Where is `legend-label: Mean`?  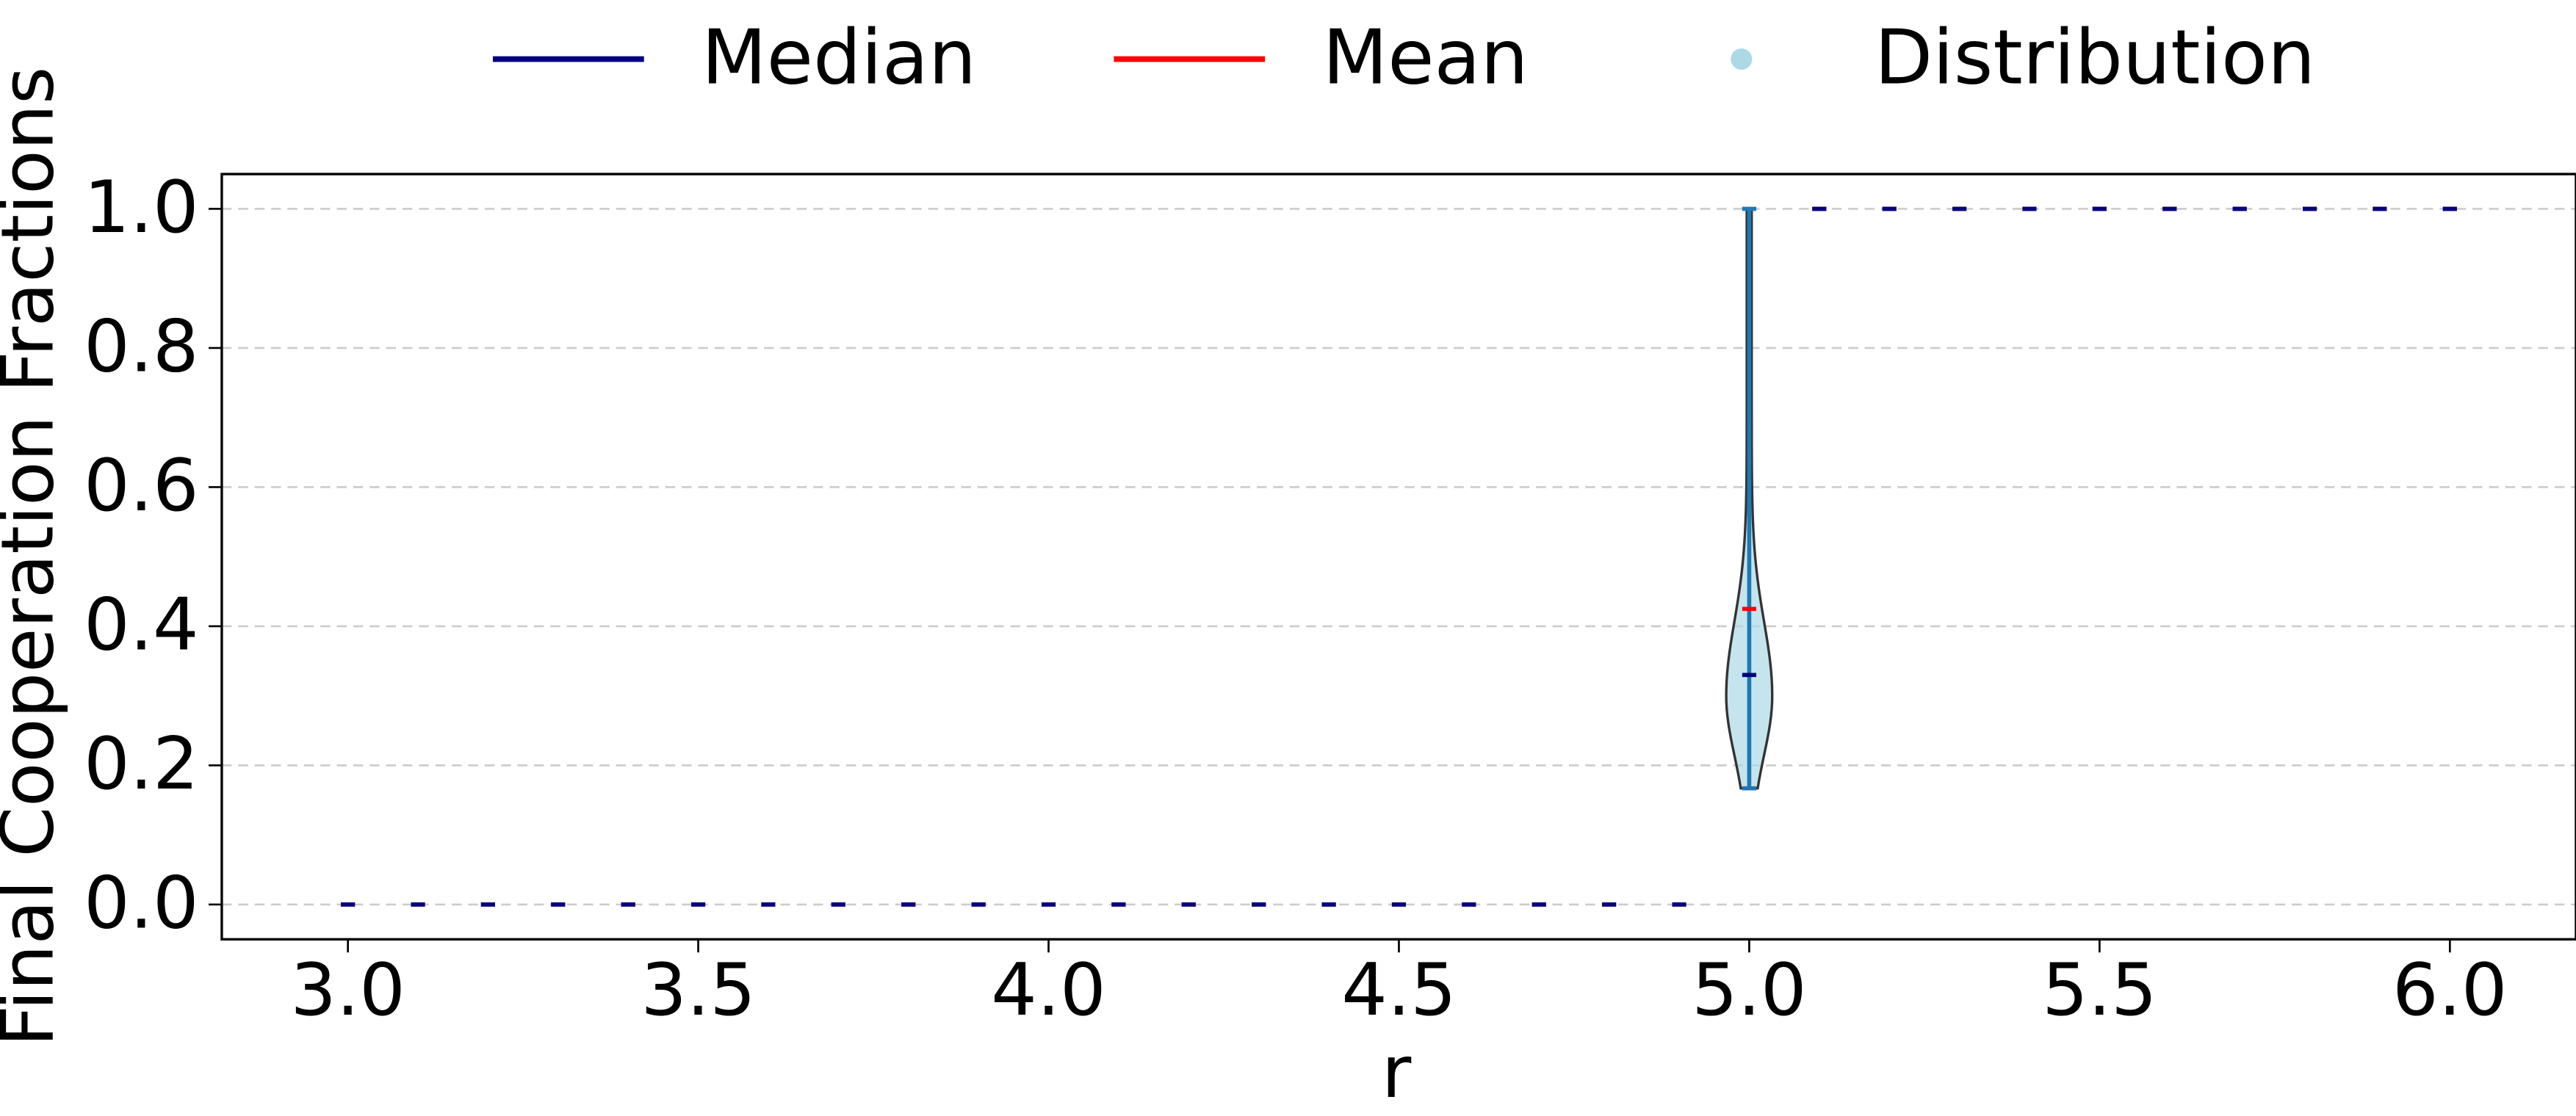
legend-label: Mean is located at coordinates (1425, 57).